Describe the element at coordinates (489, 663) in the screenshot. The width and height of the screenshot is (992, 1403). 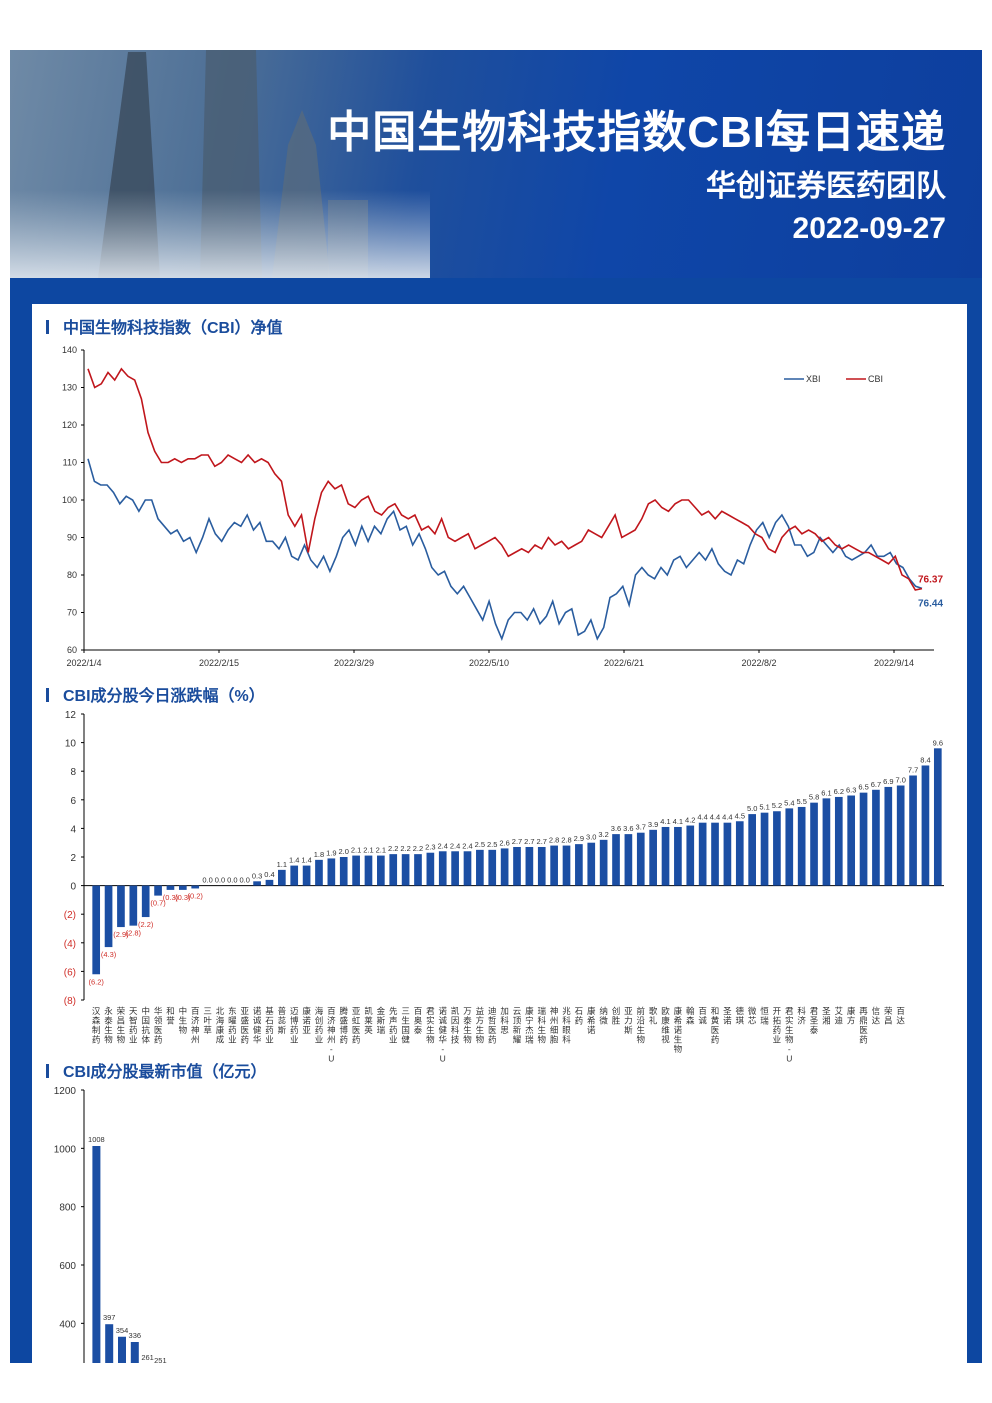
I see `x-tick-label: 2022/5/10` at that location.